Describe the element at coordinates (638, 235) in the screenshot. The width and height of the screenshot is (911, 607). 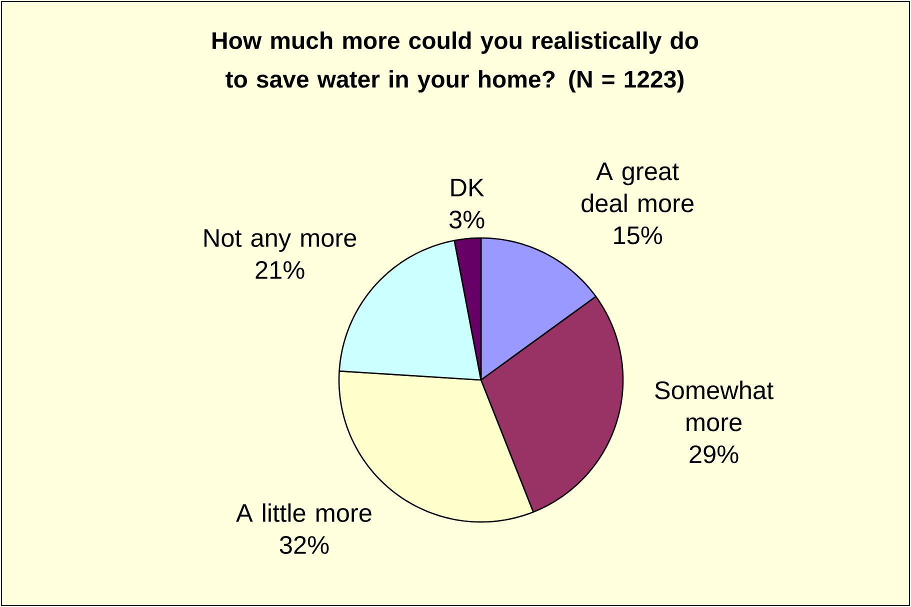
I see `data-label: 15%` at that location.